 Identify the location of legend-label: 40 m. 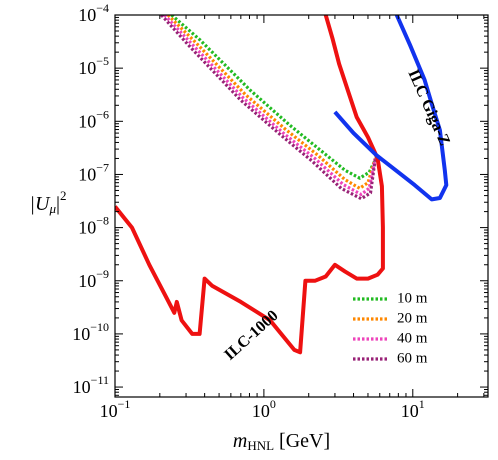
(412, 338).